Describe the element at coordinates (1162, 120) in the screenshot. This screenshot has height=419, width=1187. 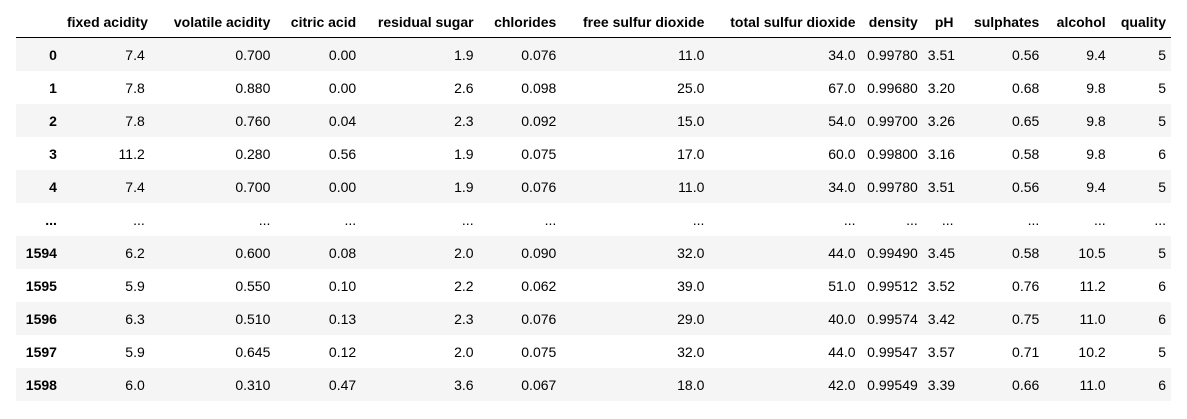
I see `table-cell: 5` at that location.